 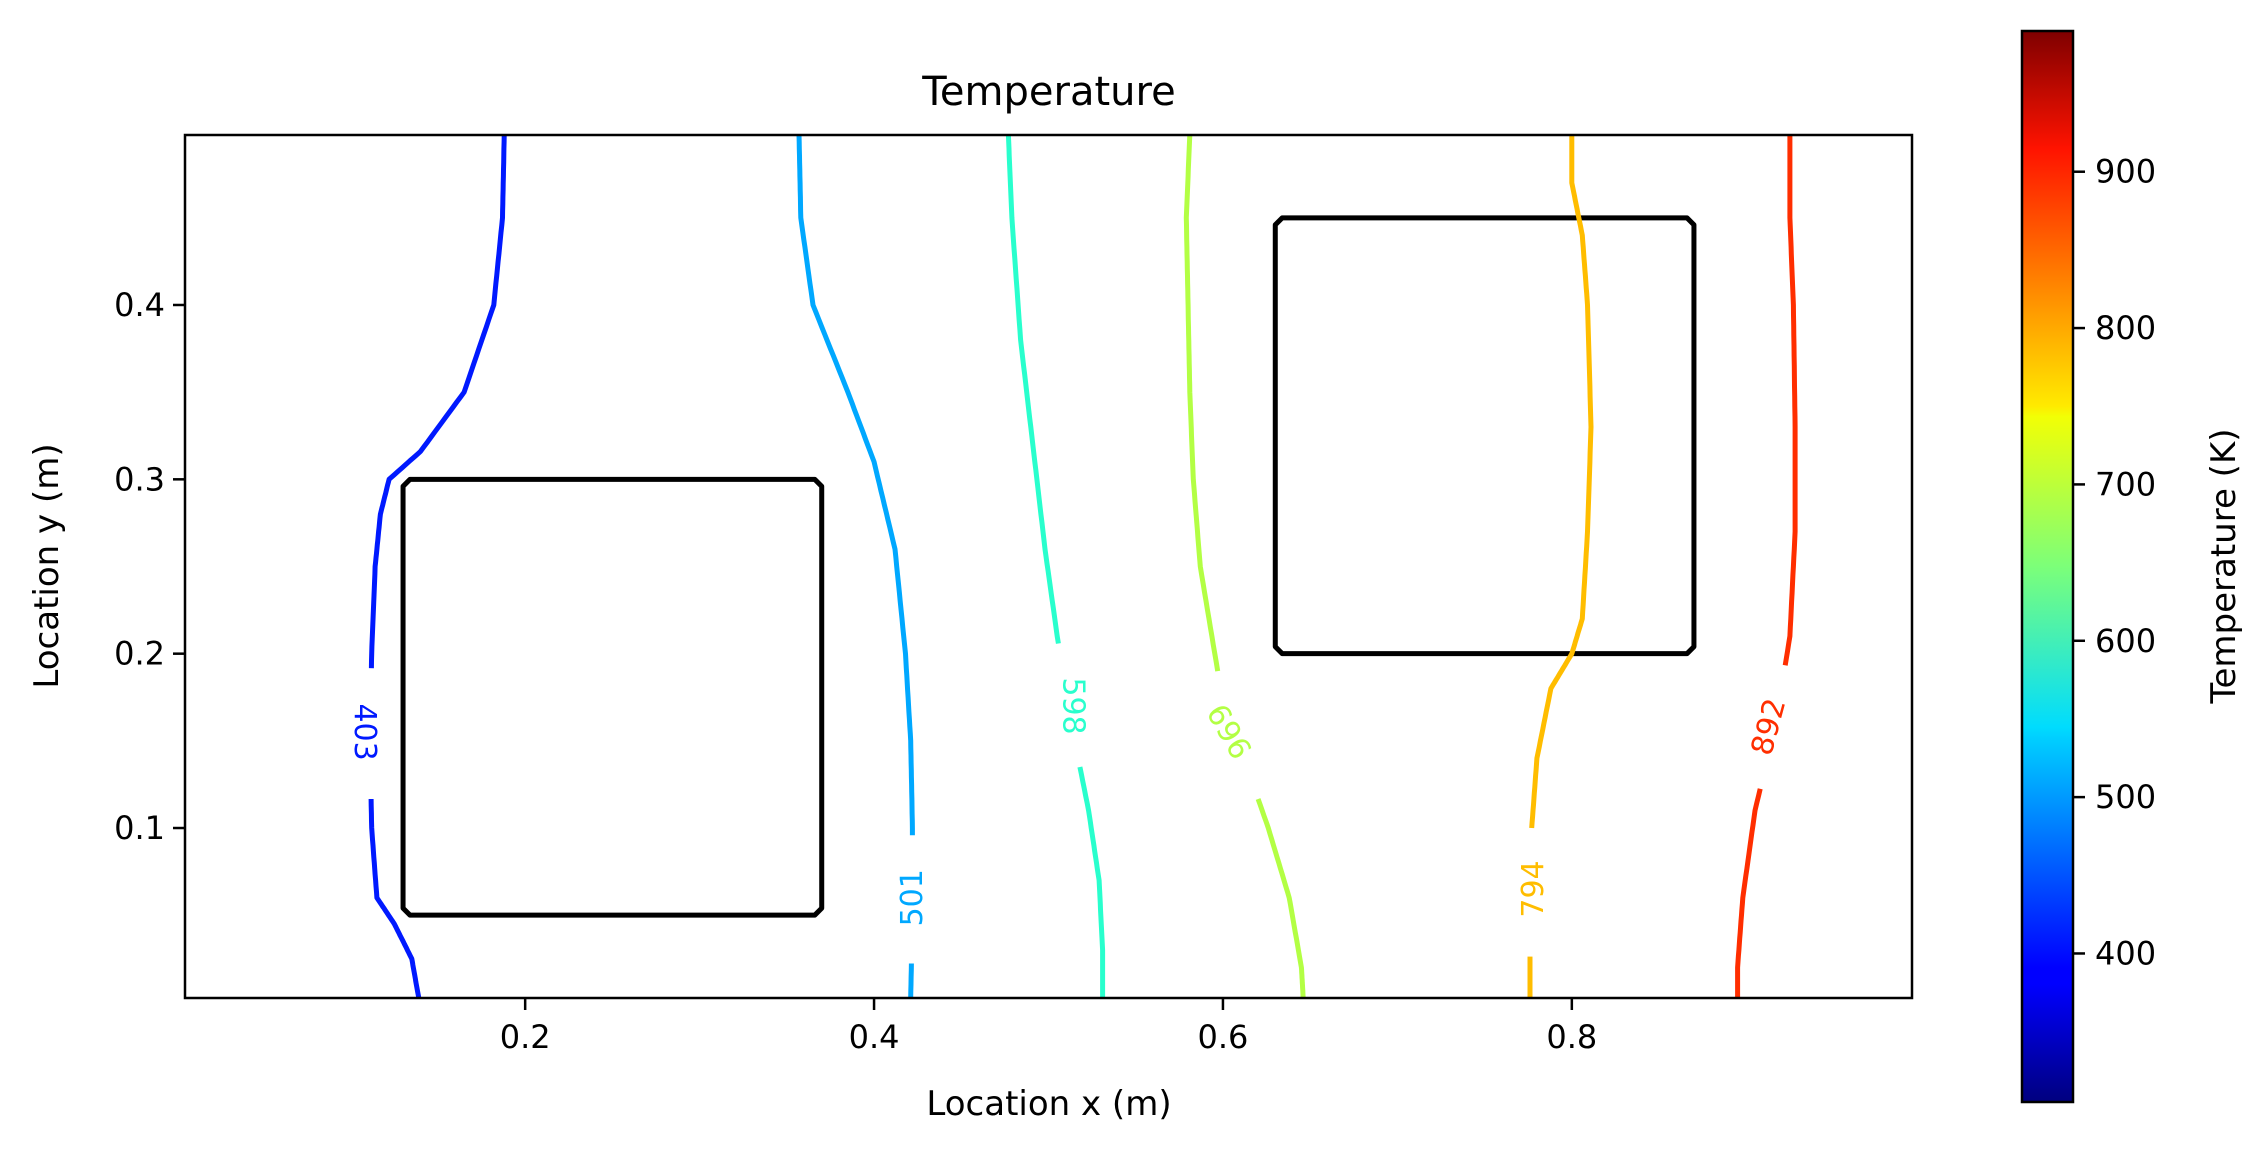 What do you see at coordinates (1072, 705) in the screenshot?
I see `contour-label-598: 598` at bounding box center [1072, 705].